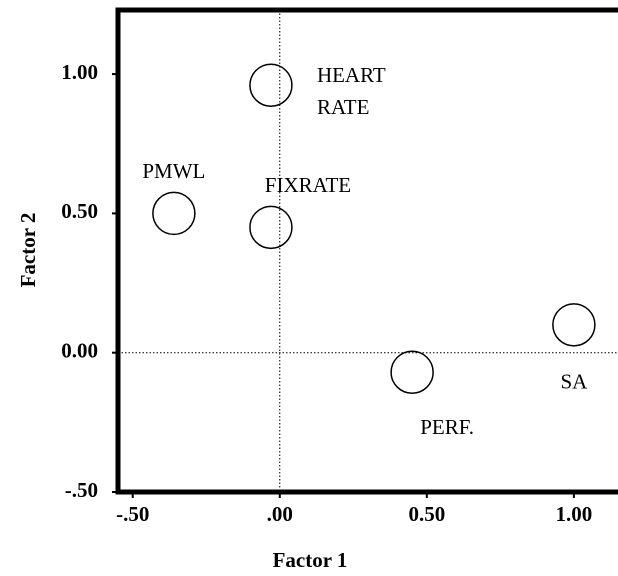  I want to click on x-tick-label: 1.00, so click(574, 514).